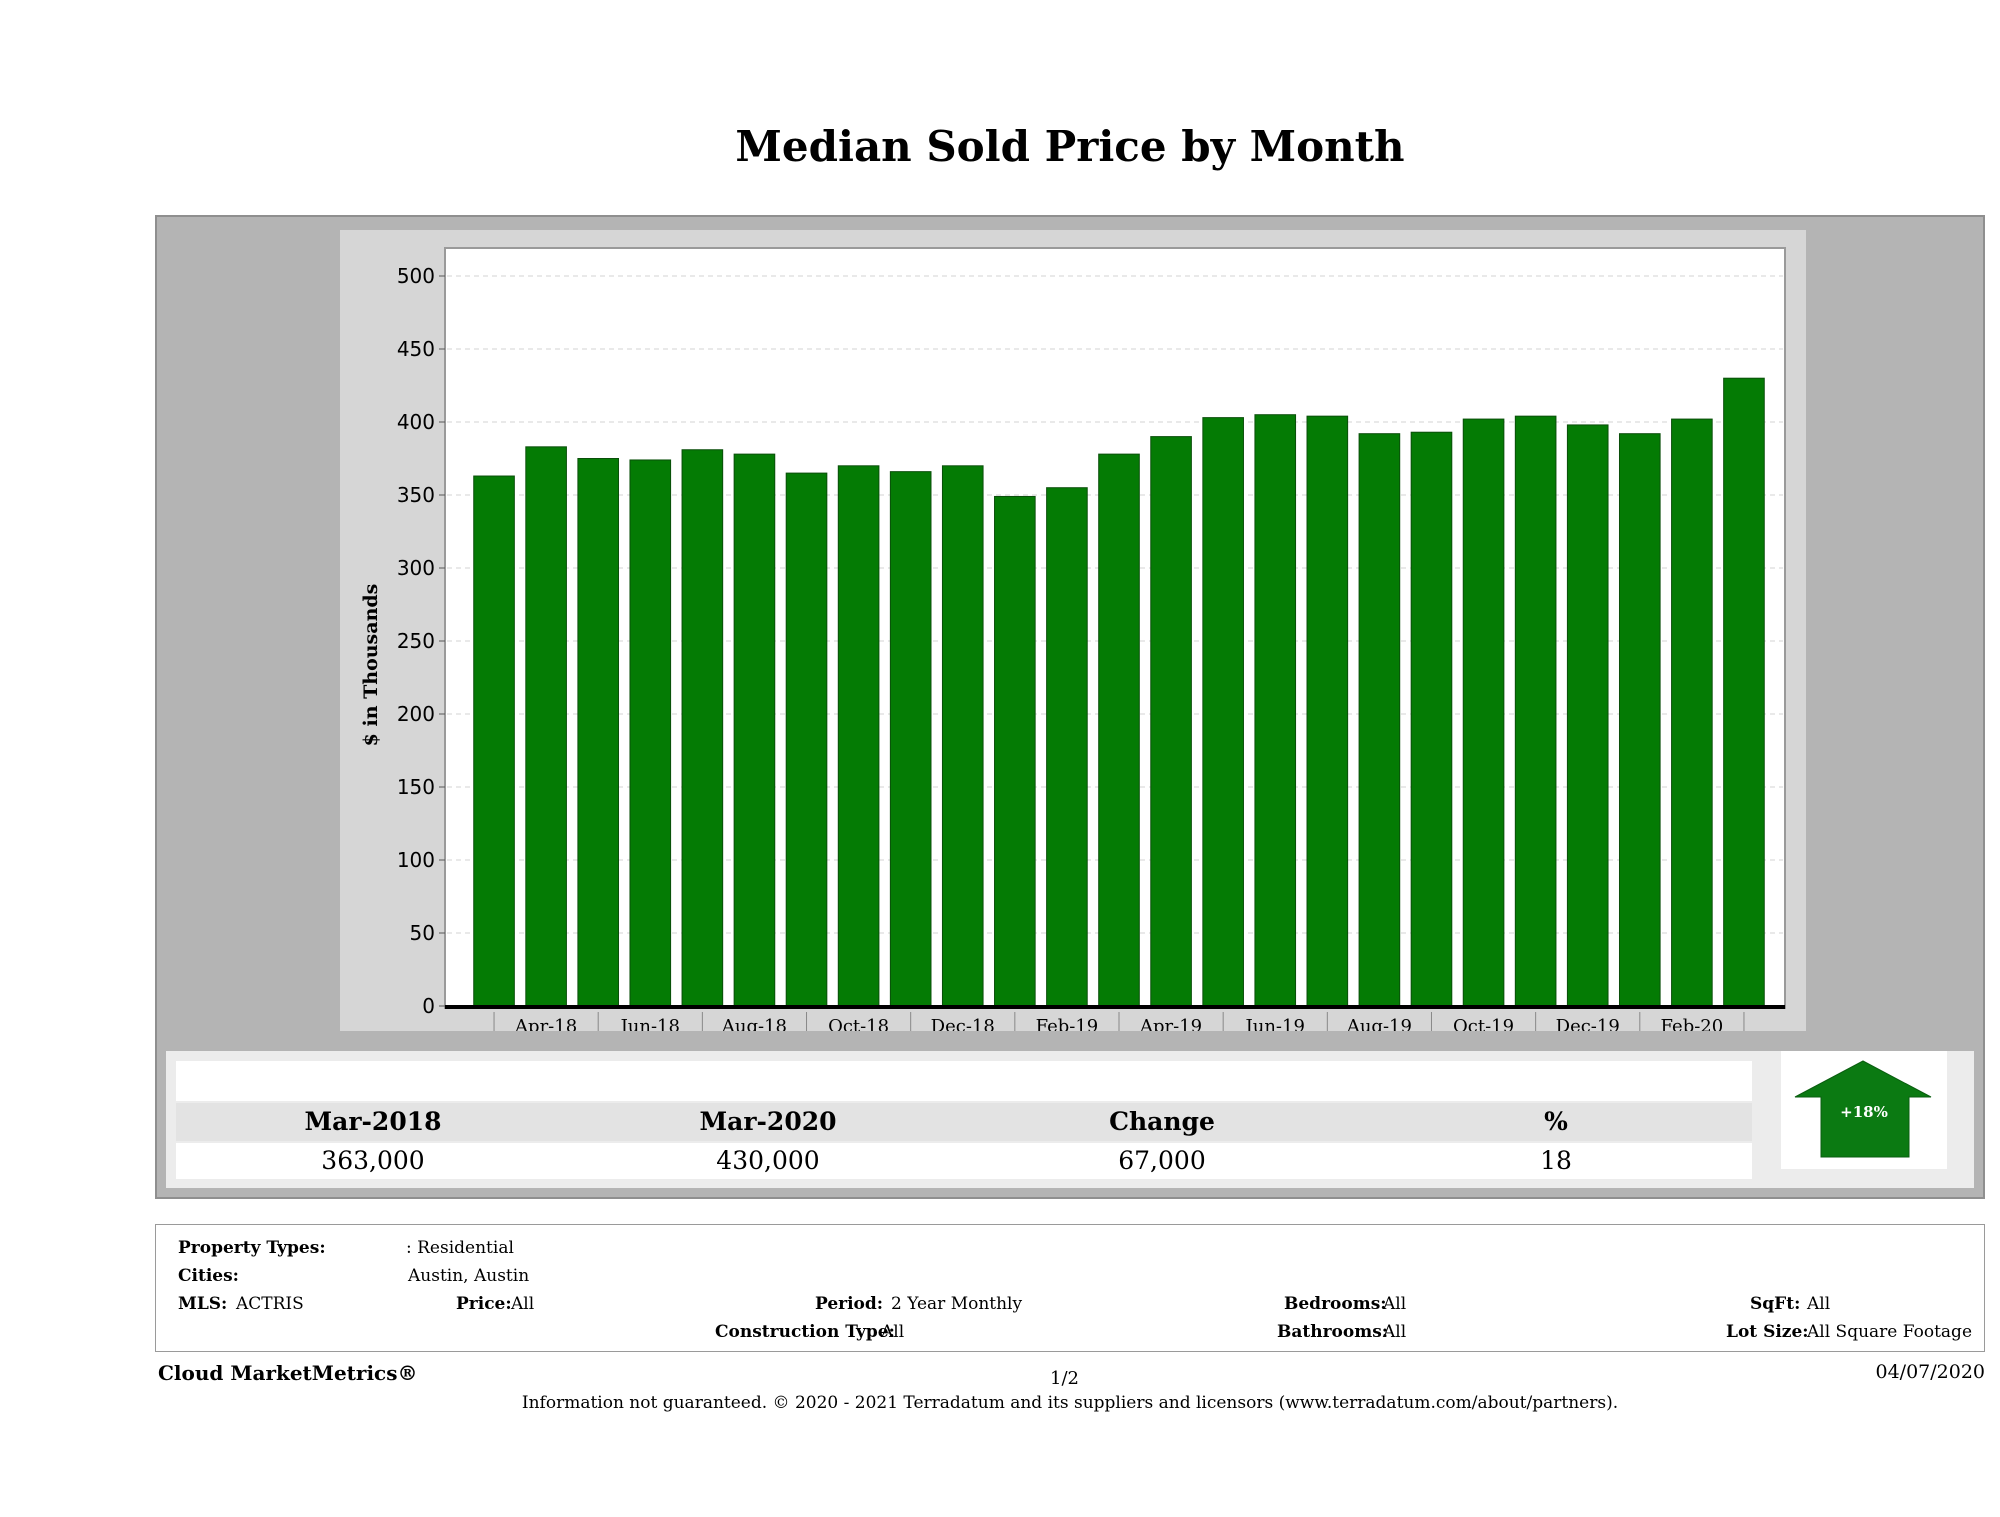 This screenshot has width=2000, height=1517. Describe the element at coordinates (1335, 1304) in the screenshot. I see `bedrooms-label: Bedrooms:` at that location.